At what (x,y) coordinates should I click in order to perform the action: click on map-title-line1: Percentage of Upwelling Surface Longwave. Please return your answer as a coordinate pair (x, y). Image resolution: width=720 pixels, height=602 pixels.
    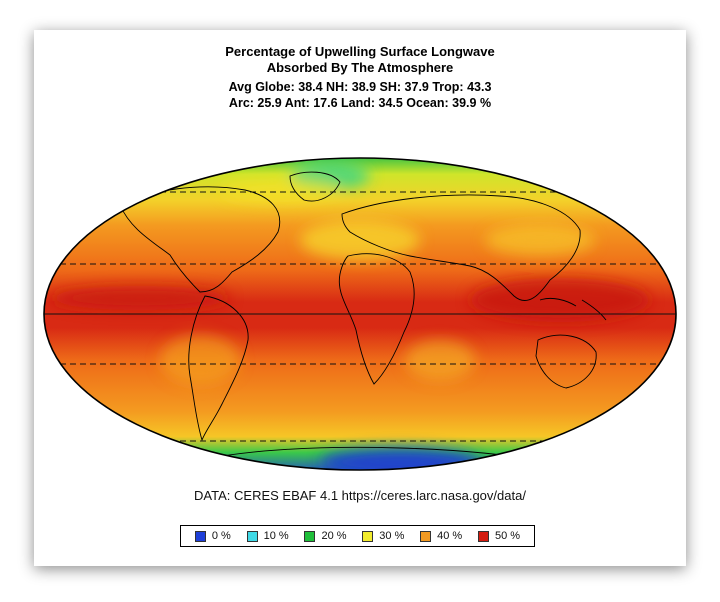
    Looking at the image, I should click on (360, 51).